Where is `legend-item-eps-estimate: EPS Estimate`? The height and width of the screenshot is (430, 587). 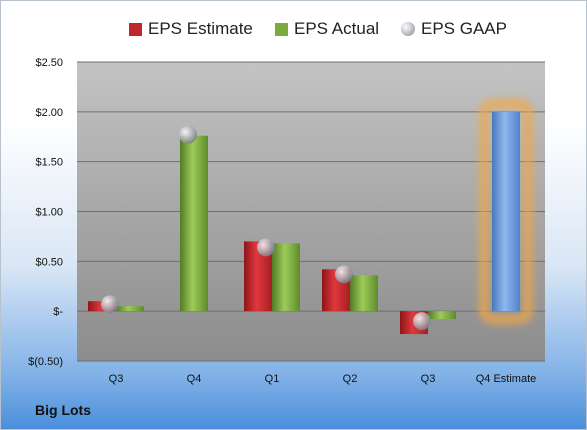 legend-item-eps-estimate: EPS Estimate is located at coordinates (191, 29).